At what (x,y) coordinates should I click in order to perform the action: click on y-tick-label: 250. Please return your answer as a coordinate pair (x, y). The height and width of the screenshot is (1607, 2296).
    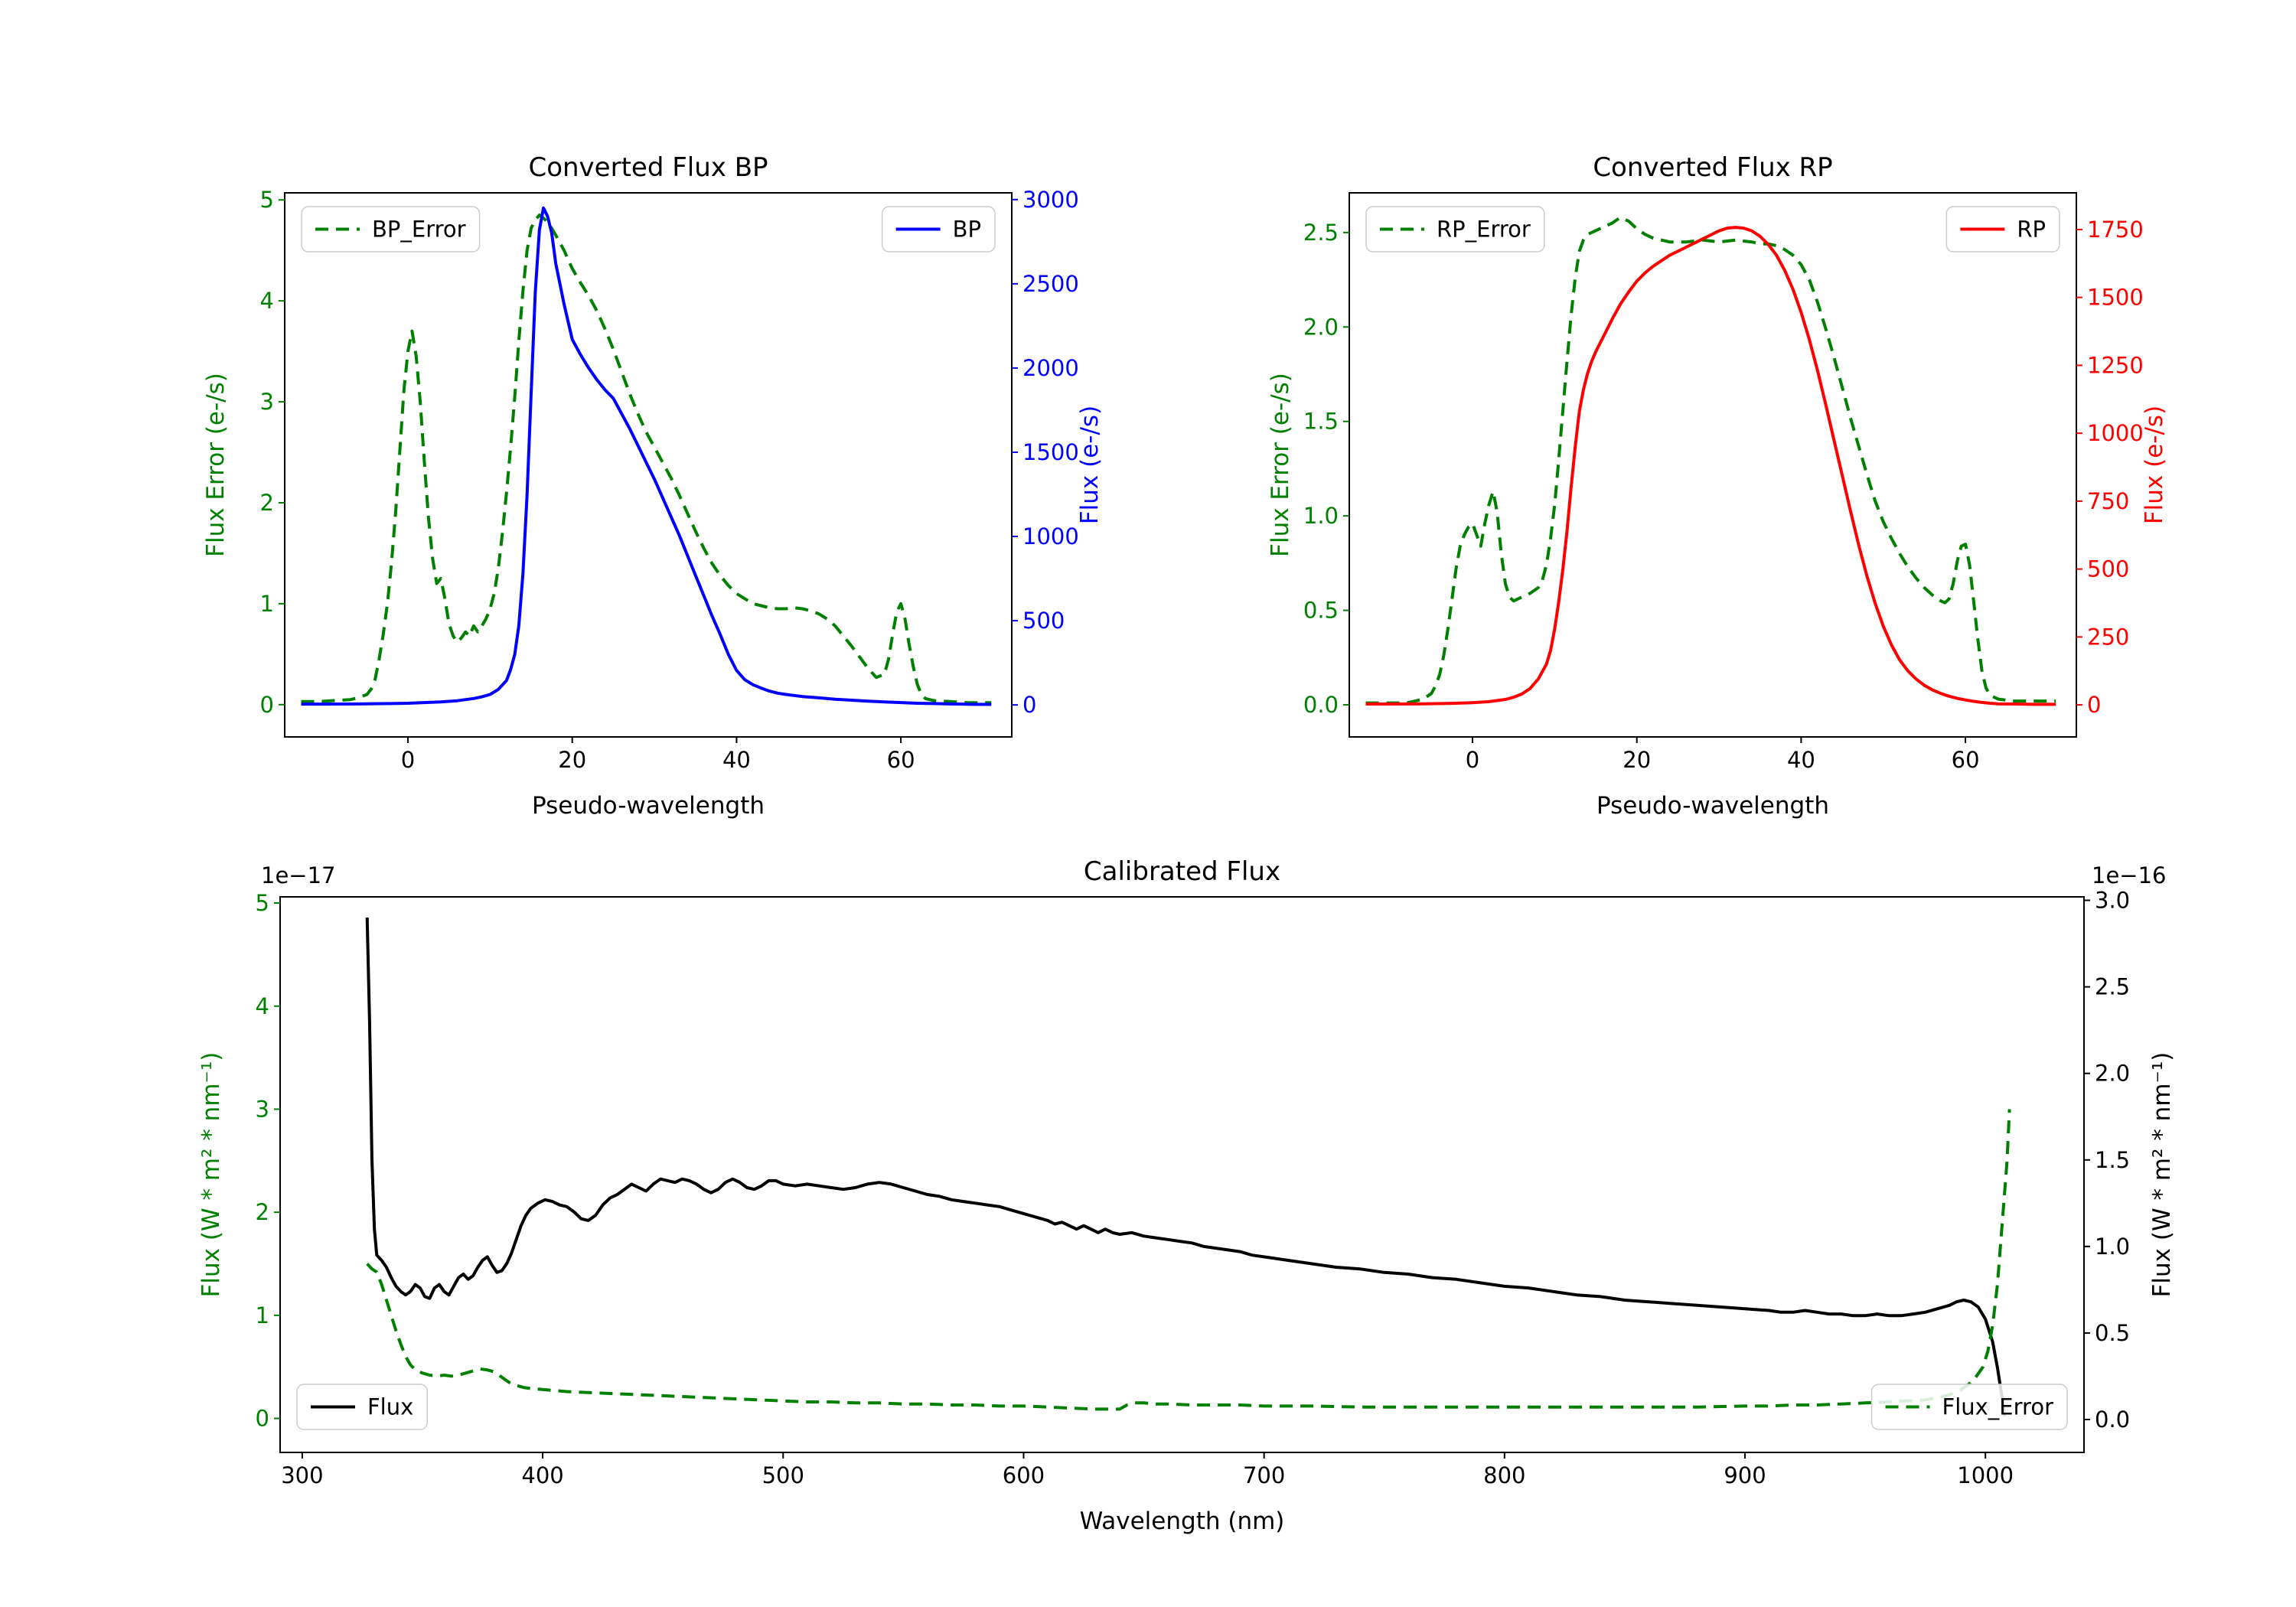
    Looking at the image, I should click on (2108, 637).